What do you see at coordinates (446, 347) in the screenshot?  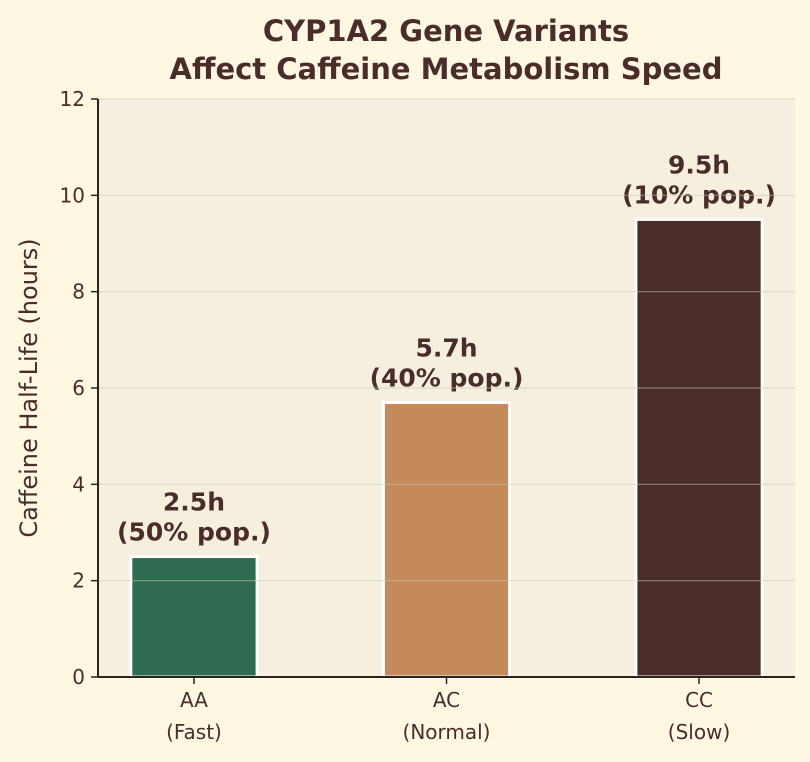 I see `data-label-value: 5.7h` at bounding box center [446, 347].